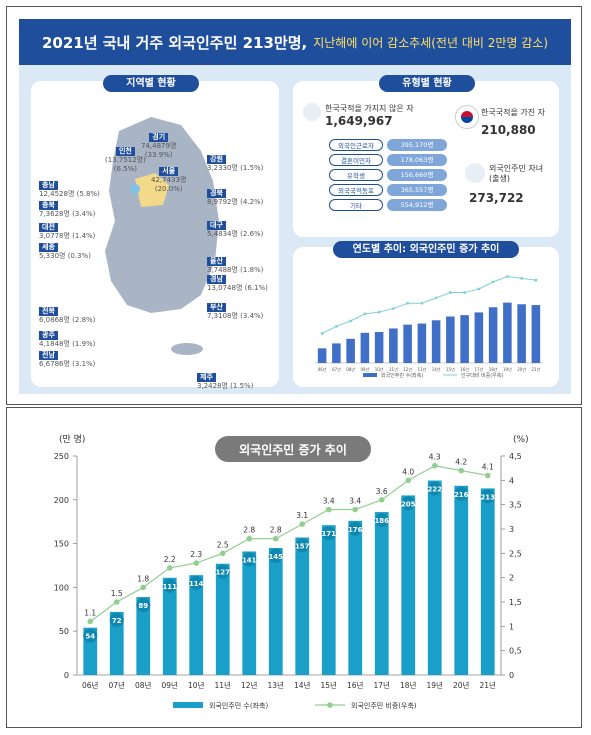 The height and width of the screenshot is (735, 591). I want to click on type-category-row: 결혼이민자 178,063명, so click(389, 160).